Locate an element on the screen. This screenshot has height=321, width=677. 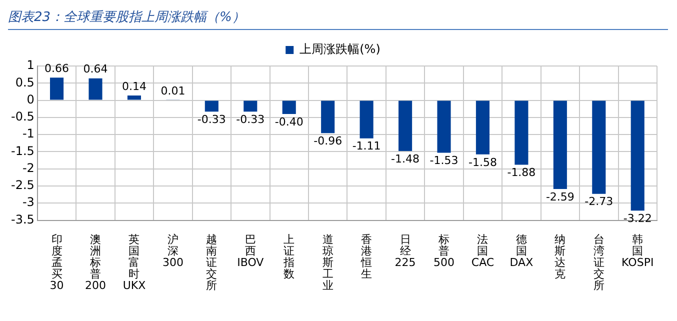
x-tick-label: 台湾证交所 is located at coordinates (598, 262).